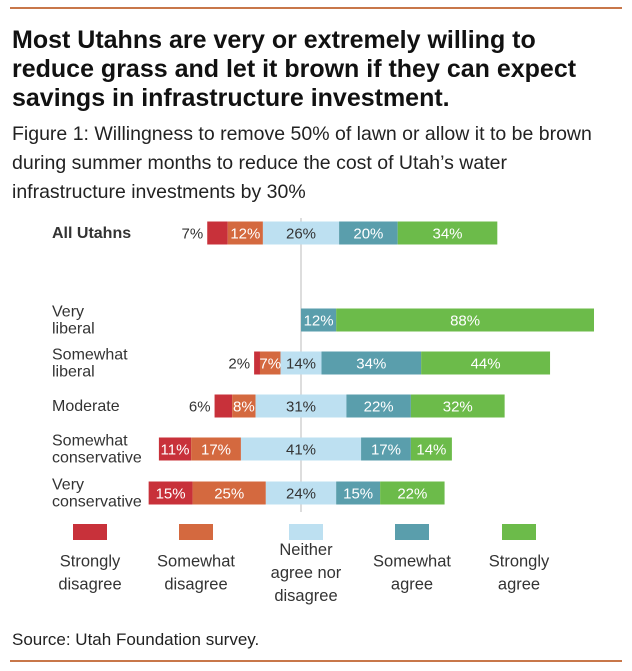  I want to click on category-label: Very conservative, so click(97, 494).